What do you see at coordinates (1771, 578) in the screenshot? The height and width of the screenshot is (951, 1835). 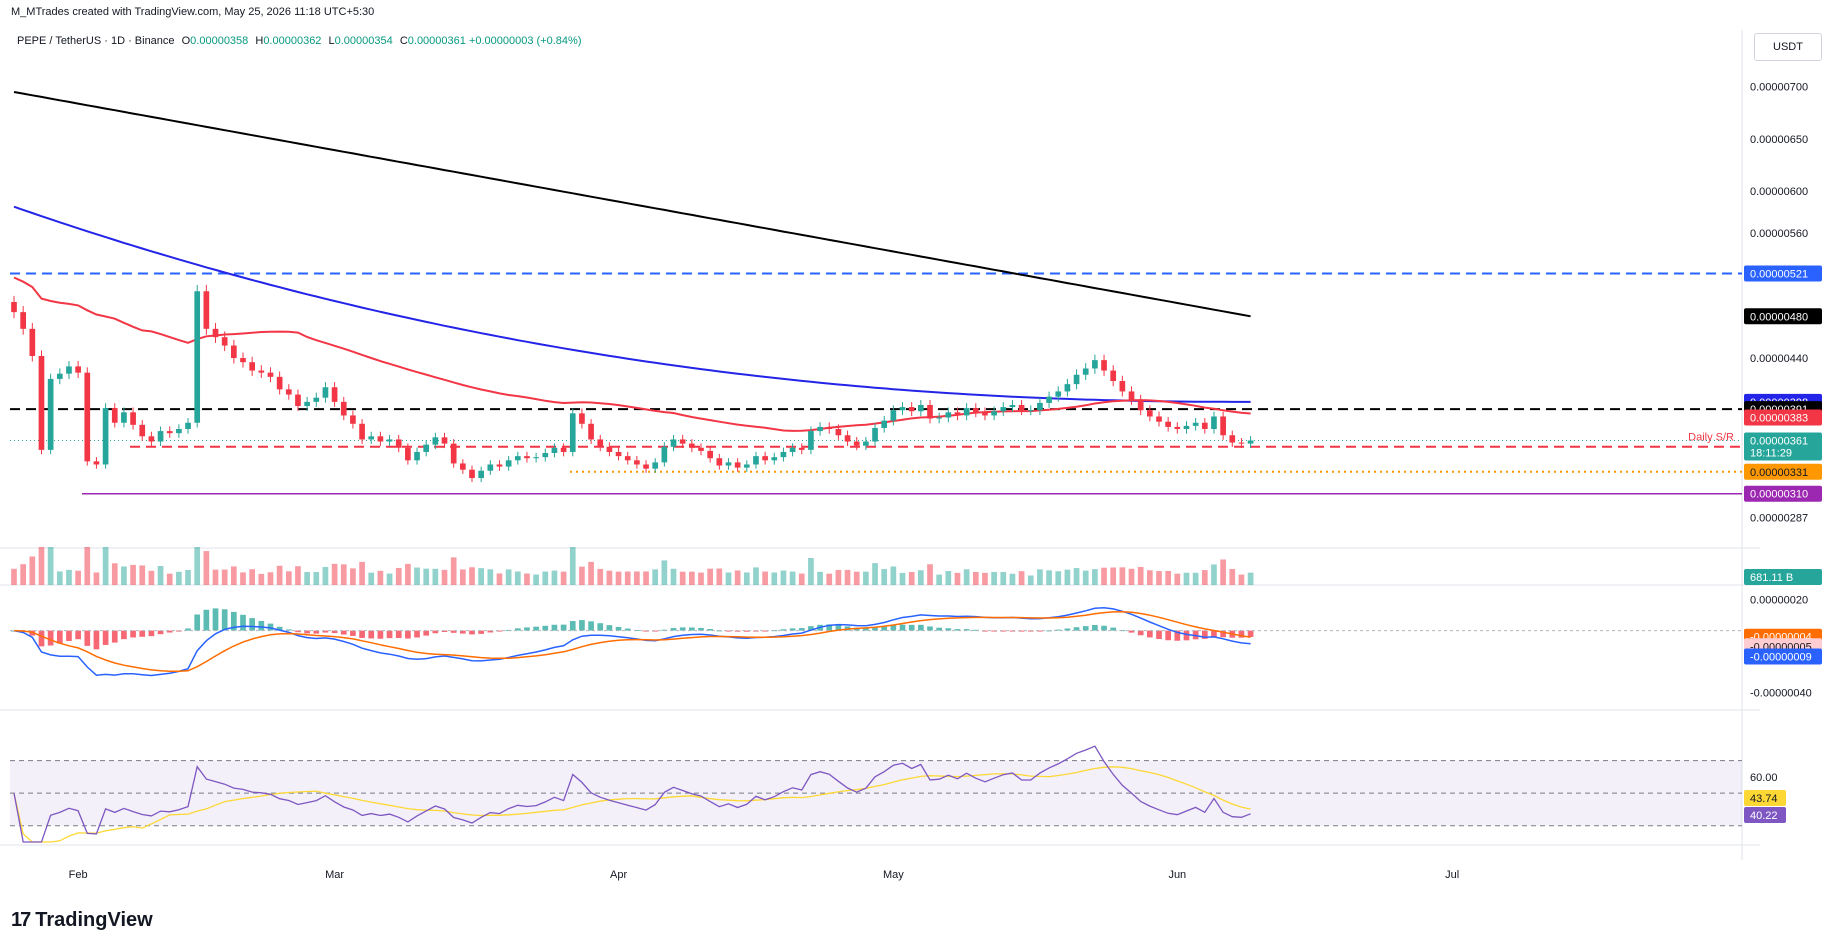 I see `volume-current-tag-label: 681.11 B` at bounding box center [1771, 578].